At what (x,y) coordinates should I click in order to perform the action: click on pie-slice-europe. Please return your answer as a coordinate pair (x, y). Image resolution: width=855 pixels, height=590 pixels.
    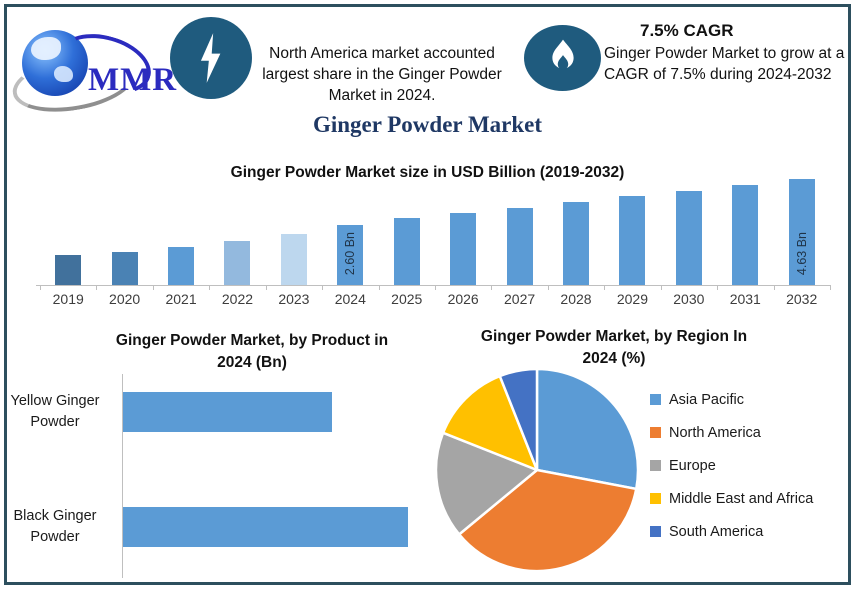
    Looking at the image, I should click on (486, 483).